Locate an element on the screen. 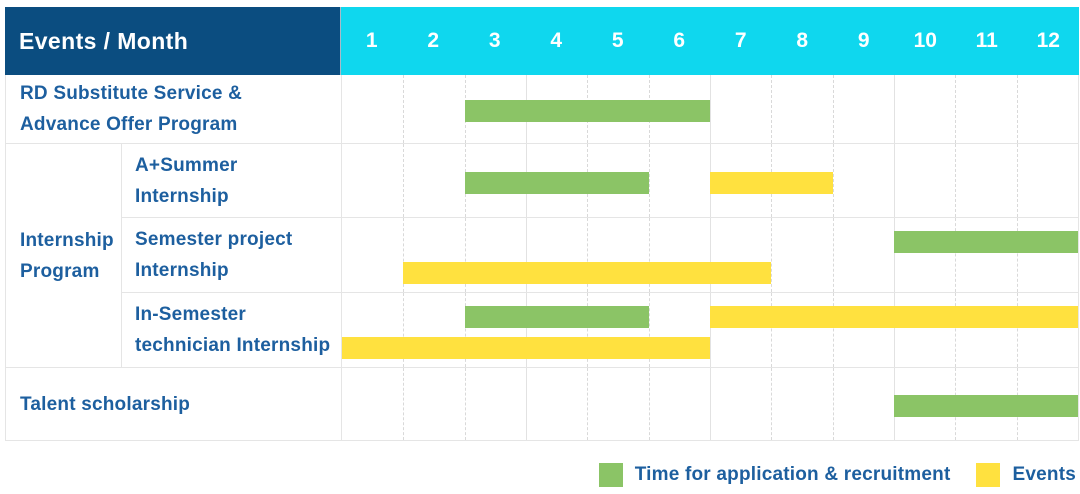 The width and height of the screenshot is (1080, 494). month-header-10: 10 is located at coordinates (925, 40).